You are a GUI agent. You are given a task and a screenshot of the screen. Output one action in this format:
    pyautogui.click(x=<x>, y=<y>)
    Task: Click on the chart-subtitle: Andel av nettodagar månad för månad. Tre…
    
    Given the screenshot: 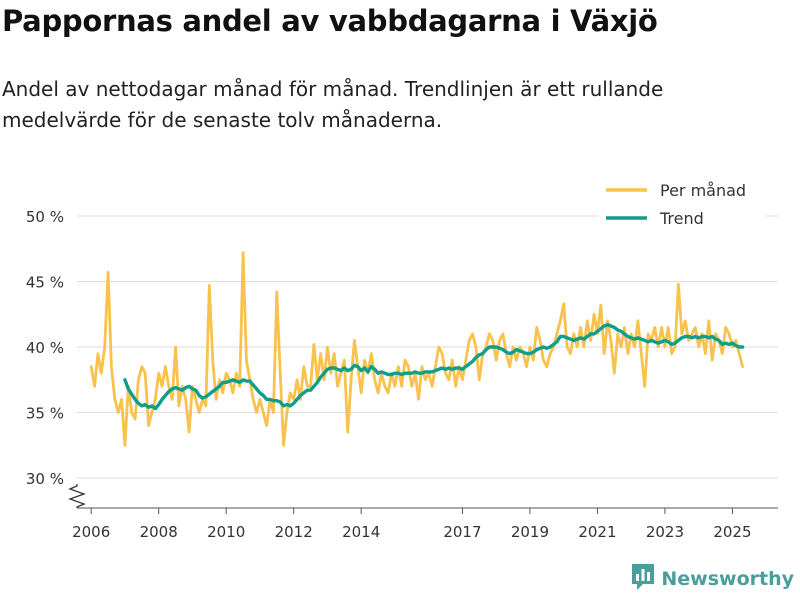 What is the action you would take?
    pyautogui.click(x=333, y=104)
    